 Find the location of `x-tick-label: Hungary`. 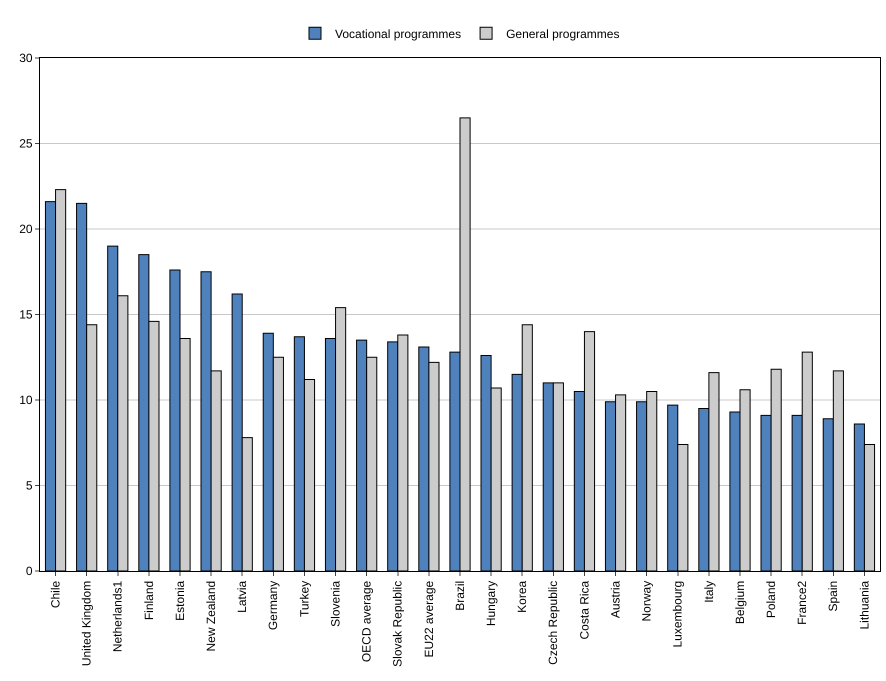

x-tick-label: Hungary is located at coordinates (491, 603).